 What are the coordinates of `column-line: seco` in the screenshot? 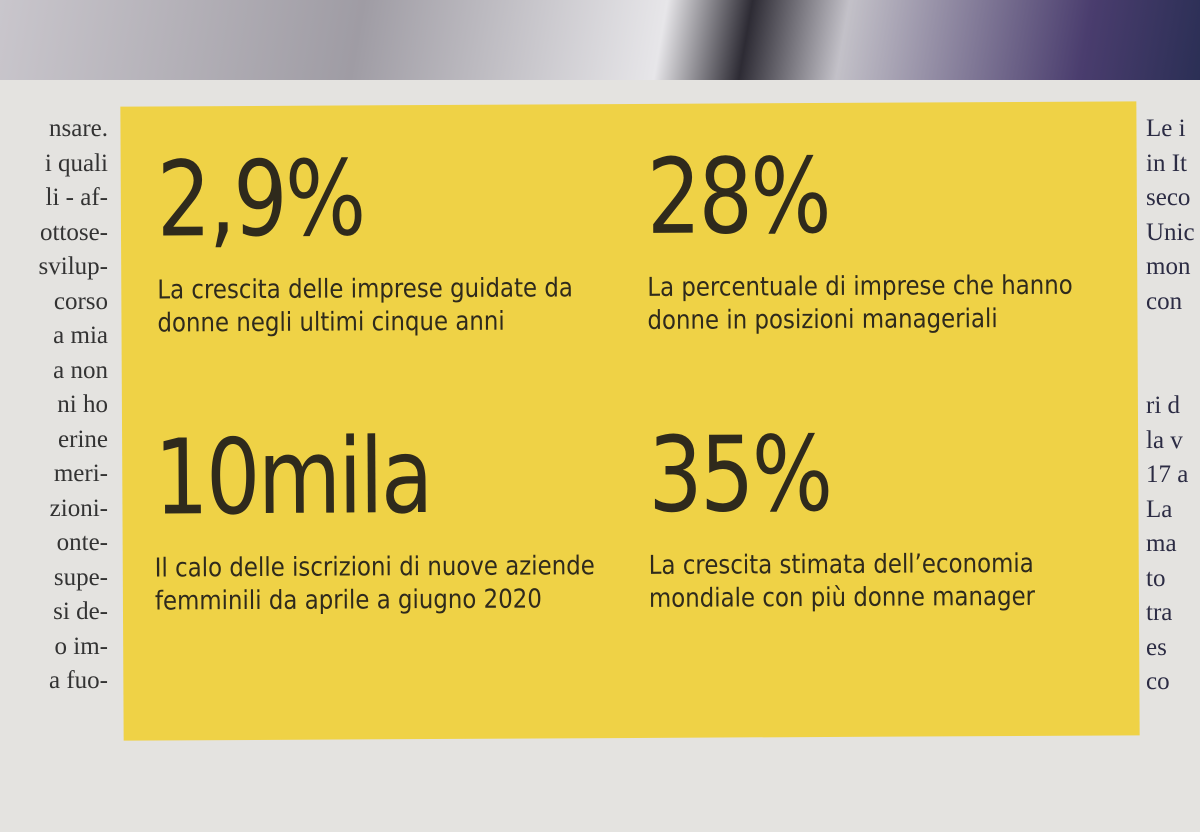 It's located at (1168, 197).